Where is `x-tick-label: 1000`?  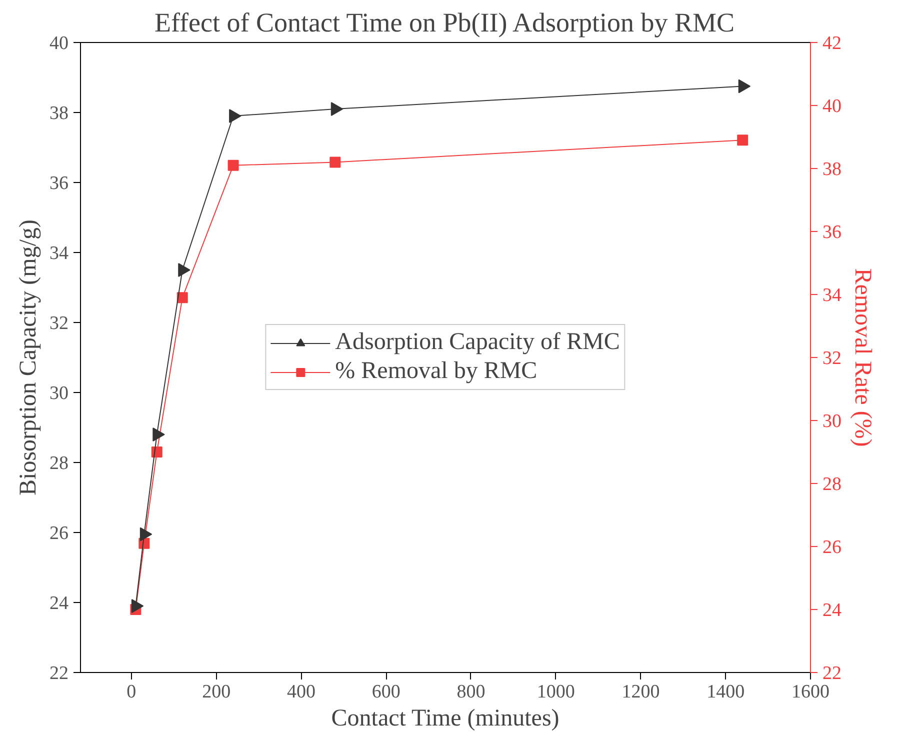
x-tick-label: 1000 is located at coordinates (555, 692).